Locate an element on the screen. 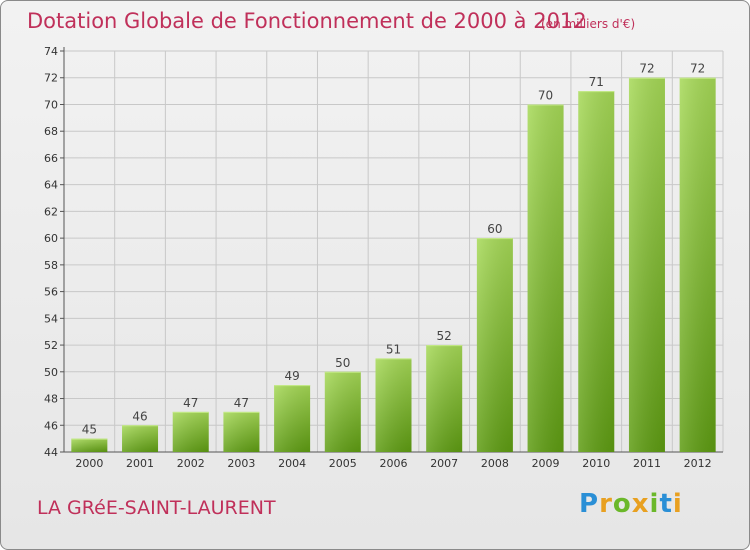 Image resolution: width=750 pixels, height=550 pixels. y-tick-label: 66 is located at coordinates (51, 158).